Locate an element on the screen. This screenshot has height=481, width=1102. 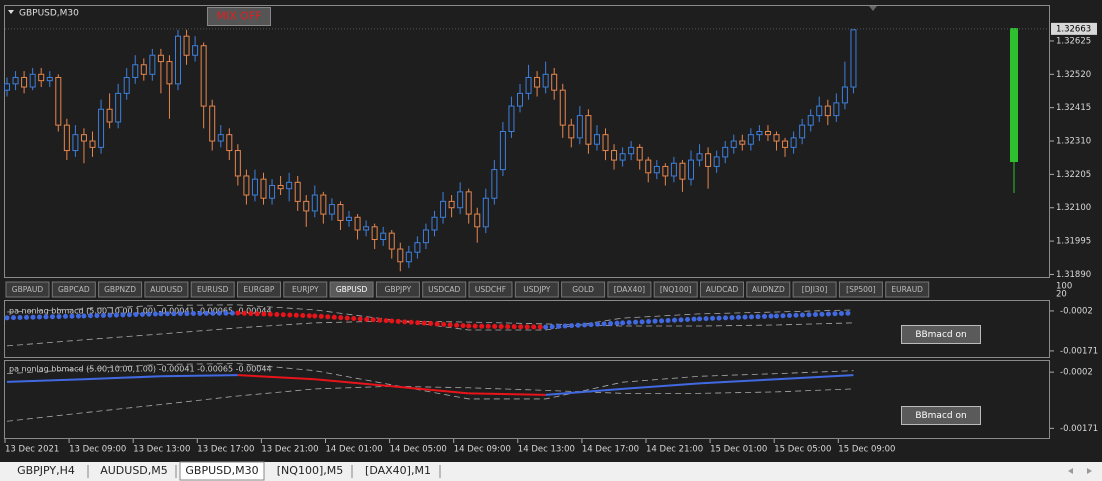
tab-active is located at coordinates (222, 471).